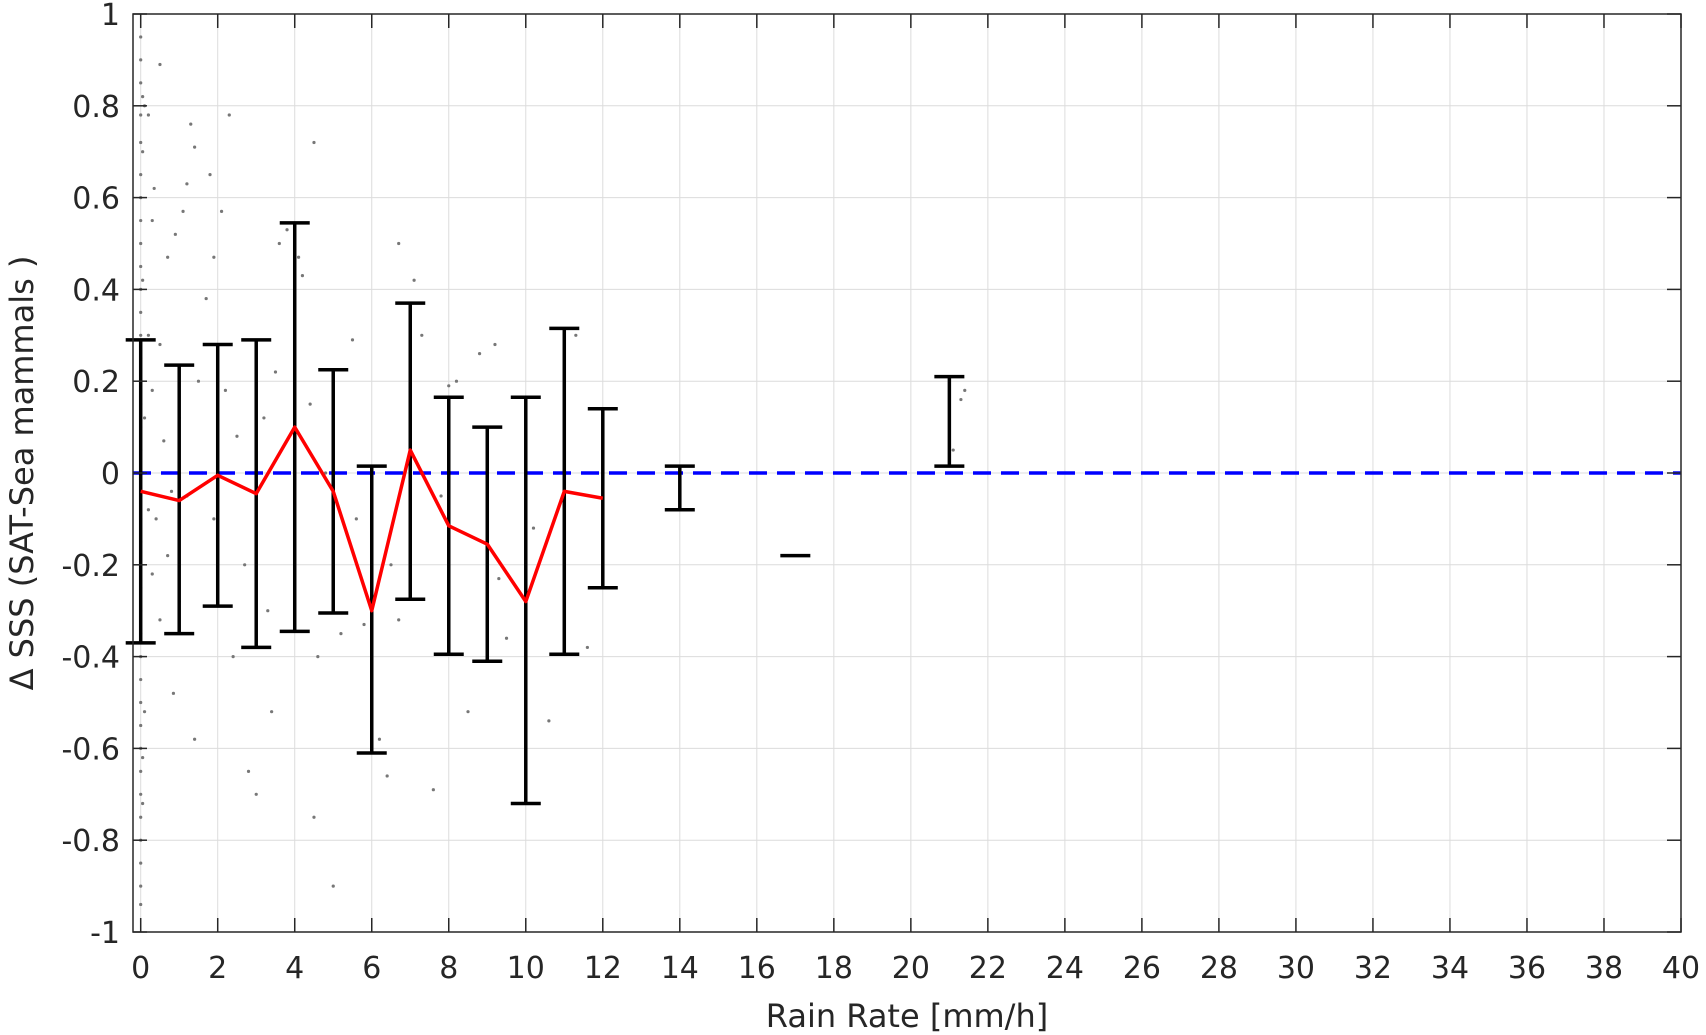  Describe the element at coordinates (140, 968) in the screenshot. I see `x-tick-label: 0` at that location.